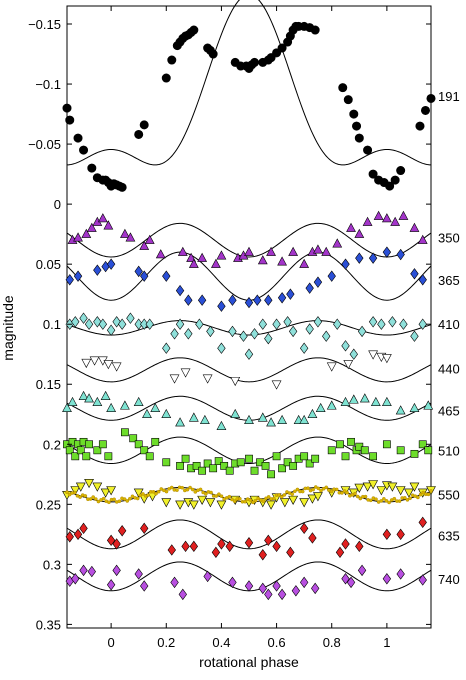  I want to click on x-tick-label: 0.4, so click(221, 642).